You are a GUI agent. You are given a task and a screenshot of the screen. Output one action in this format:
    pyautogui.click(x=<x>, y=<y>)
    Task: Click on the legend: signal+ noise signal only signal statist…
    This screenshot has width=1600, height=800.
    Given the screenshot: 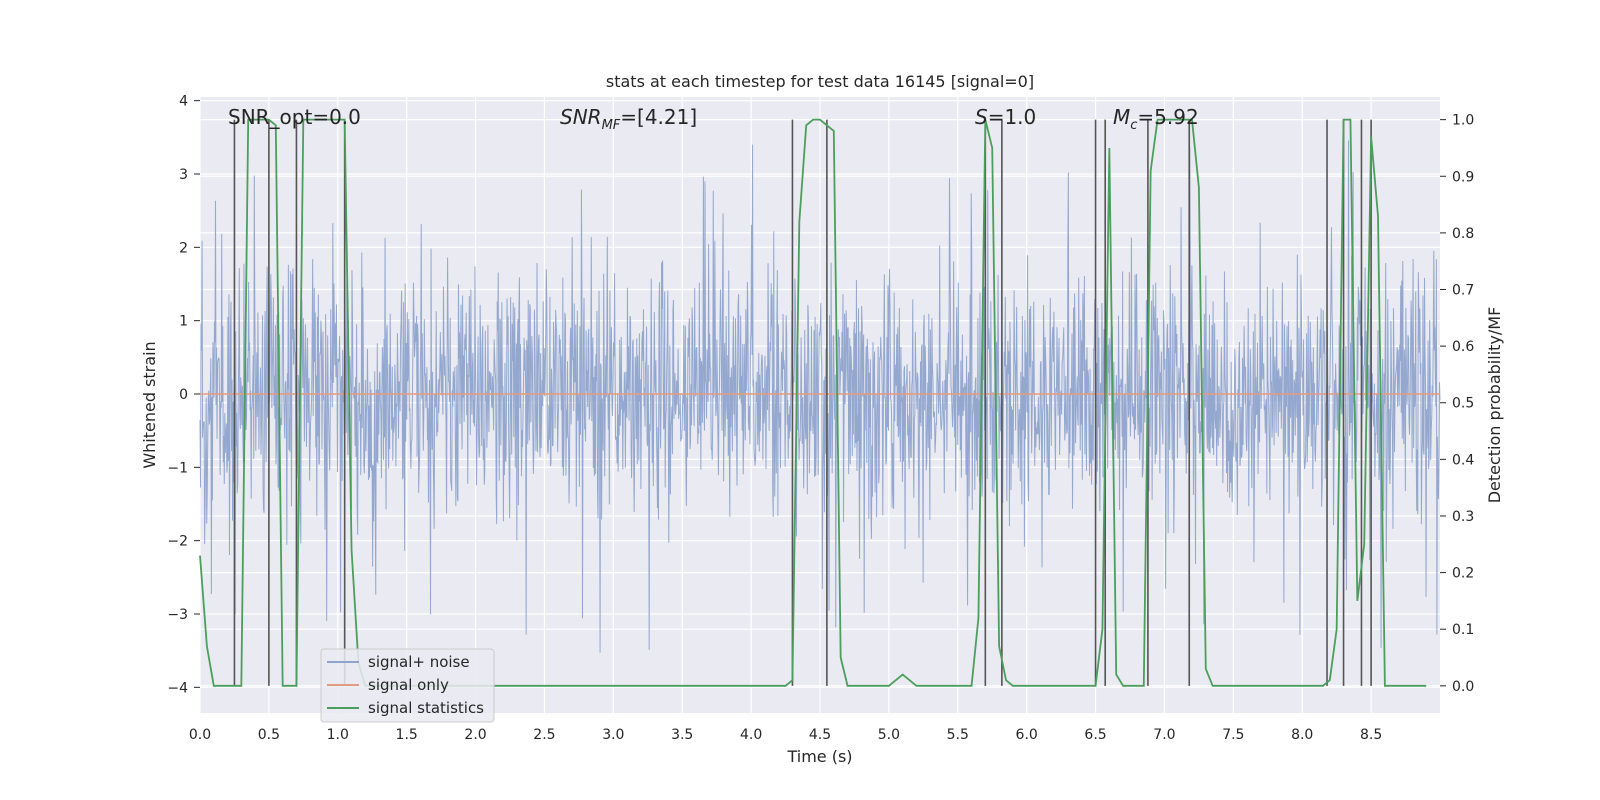 What is the action you would take?
    pyautogui.click(x=407, y=685)
    